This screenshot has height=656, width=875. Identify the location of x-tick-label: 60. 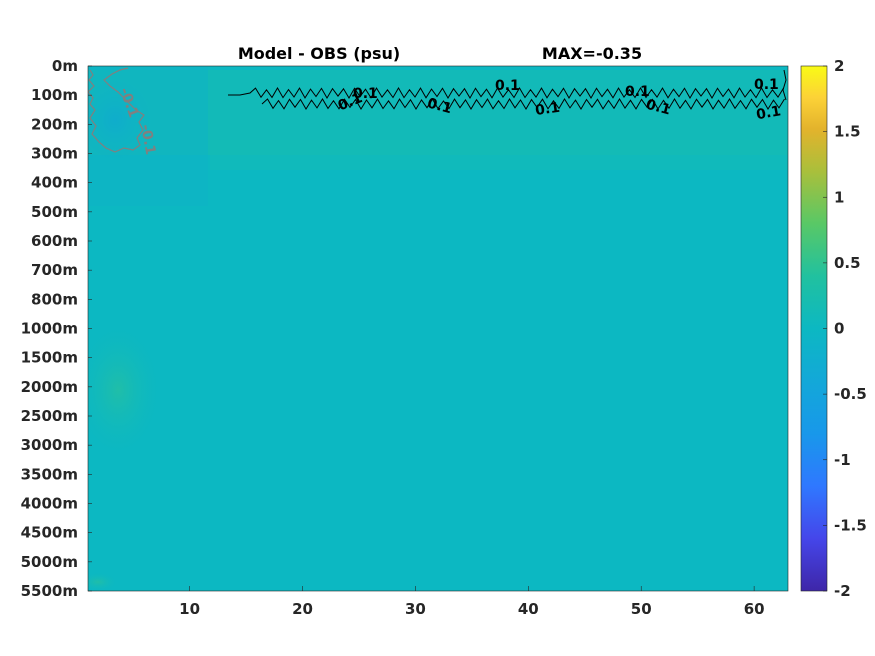
(754, 609).